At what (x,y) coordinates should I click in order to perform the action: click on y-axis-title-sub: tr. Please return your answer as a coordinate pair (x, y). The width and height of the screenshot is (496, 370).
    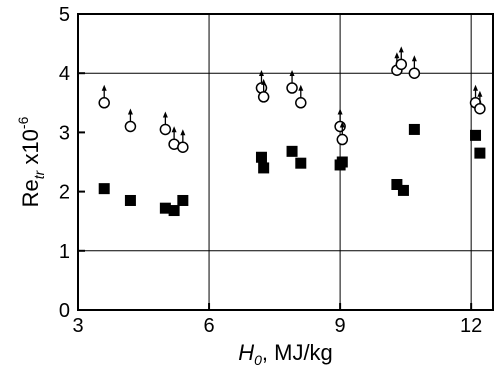
    Looking at the image, I should click on (39, 174).